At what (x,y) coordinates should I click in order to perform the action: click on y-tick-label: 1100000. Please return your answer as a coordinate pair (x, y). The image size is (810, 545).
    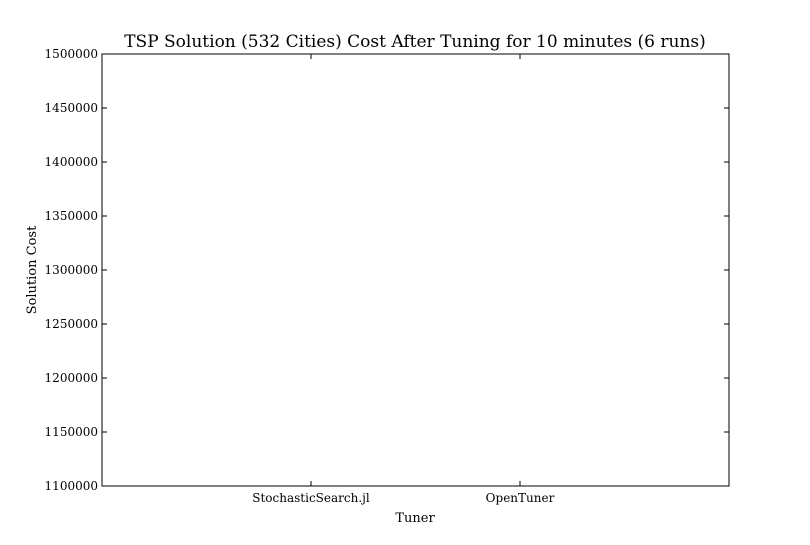
    Looking at the image, I should click on (71, 486).